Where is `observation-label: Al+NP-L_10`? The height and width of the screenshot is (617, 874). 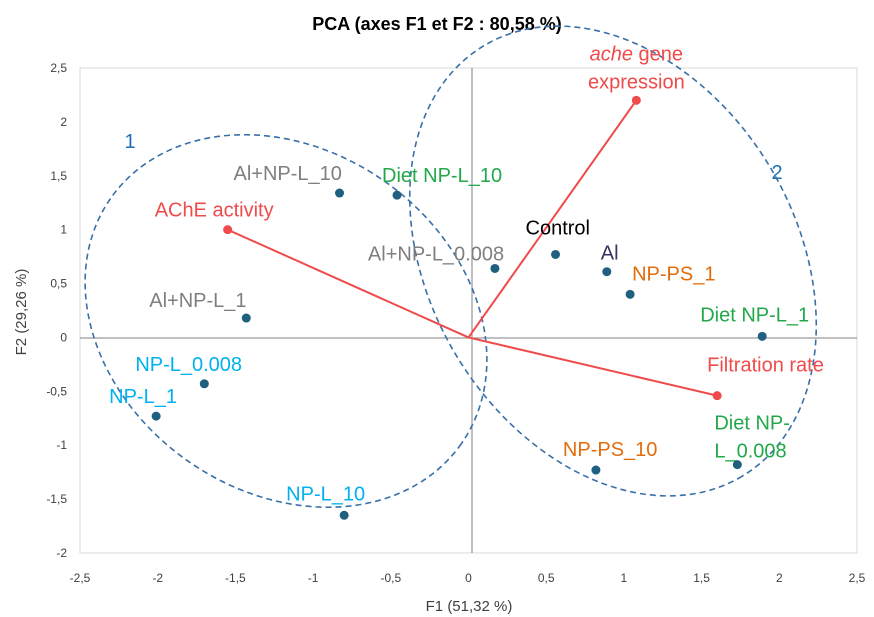 observation-label: Al+NP-L_10 is located at coordinates (288, 174).